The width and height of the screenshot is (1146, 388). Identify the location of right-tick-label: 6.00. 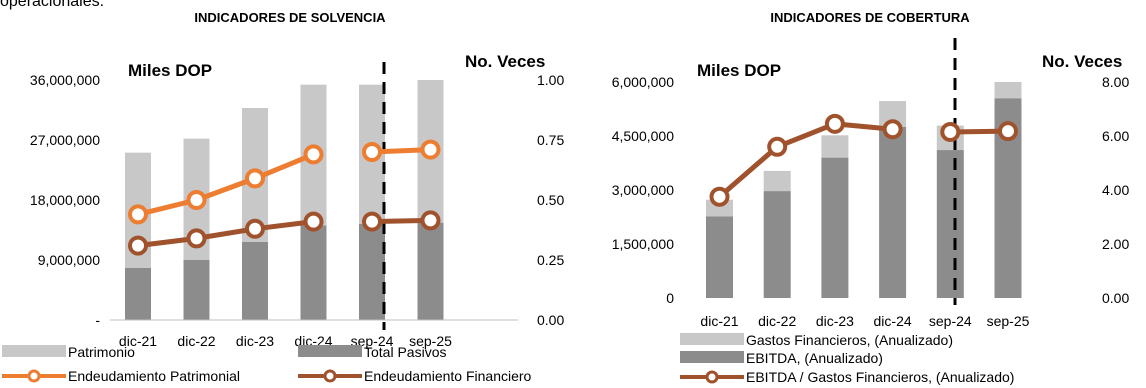
(1115, 136).